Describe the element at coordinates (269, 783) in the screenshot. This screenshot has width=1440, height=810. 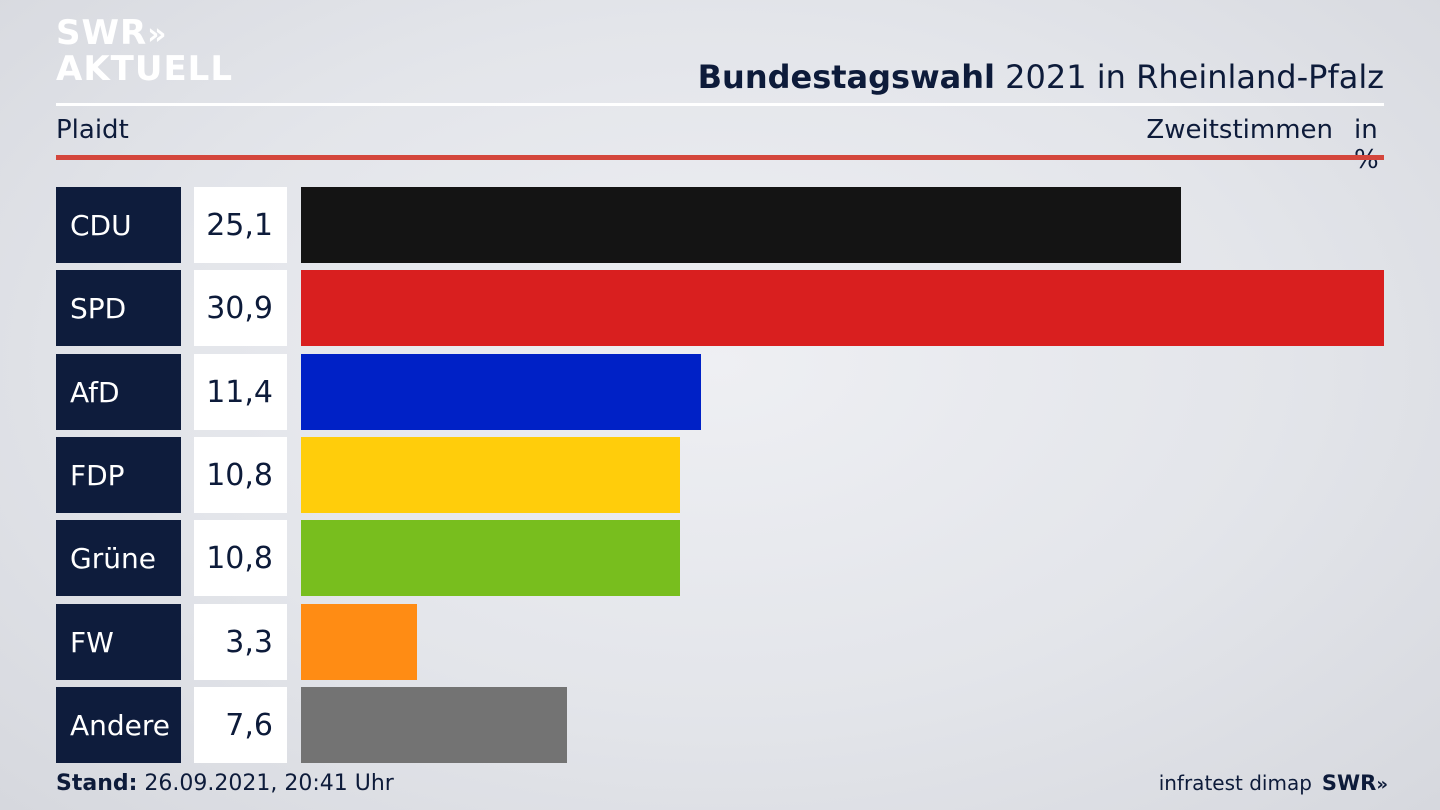
I see `timestamp-value: 26.09.2021, 20:41 Uhr` at that location.